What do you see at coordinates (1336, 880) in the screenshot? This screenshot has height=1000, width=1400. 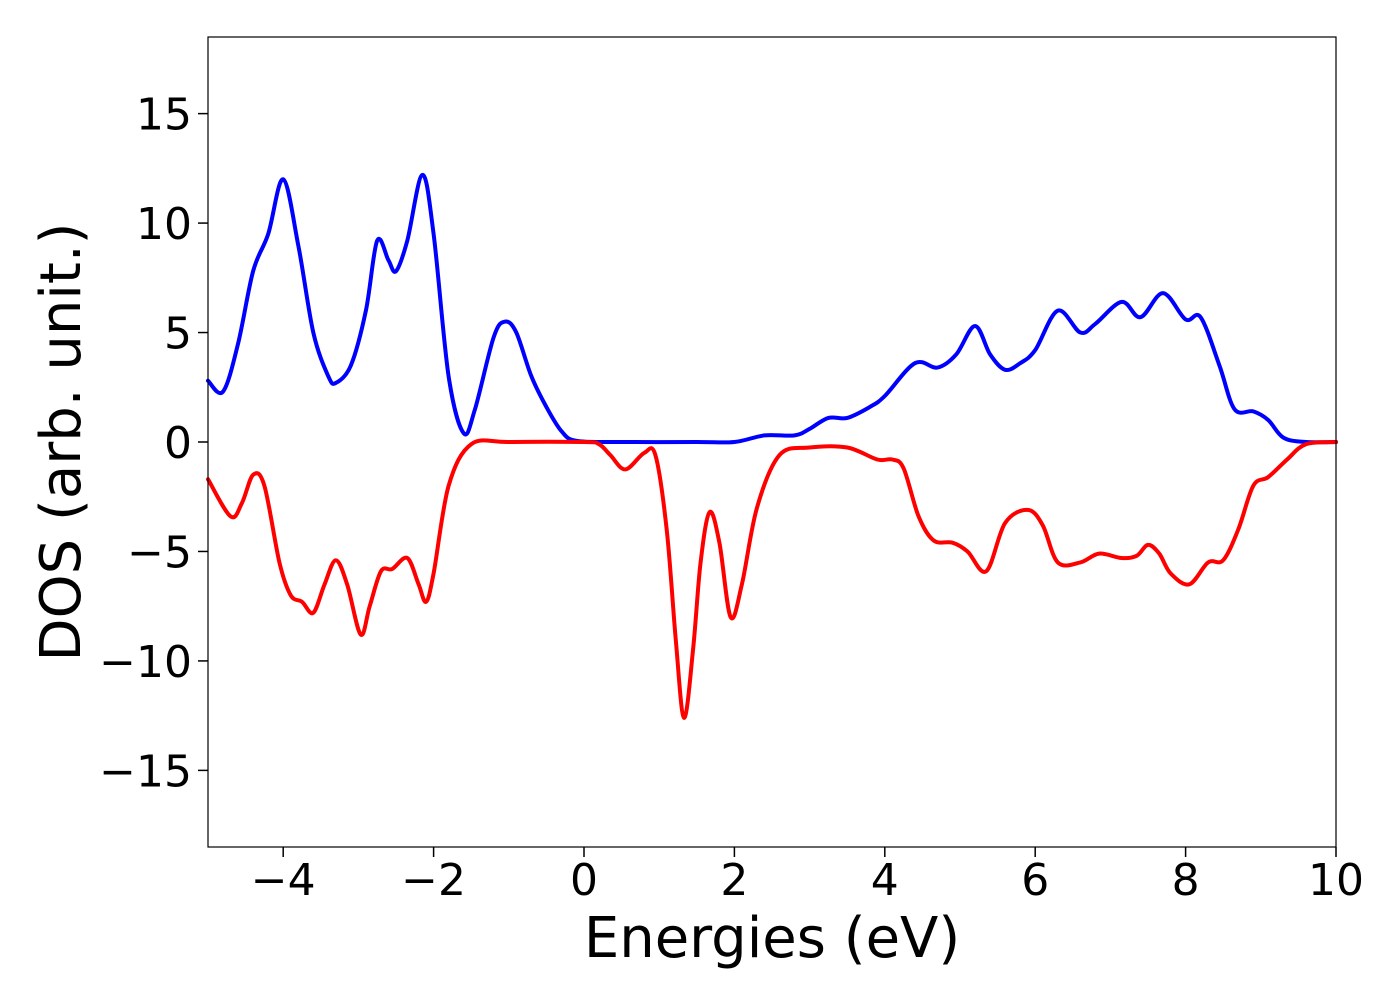 I see `x-tick-label: 10` at bounding box center [1336, 880].